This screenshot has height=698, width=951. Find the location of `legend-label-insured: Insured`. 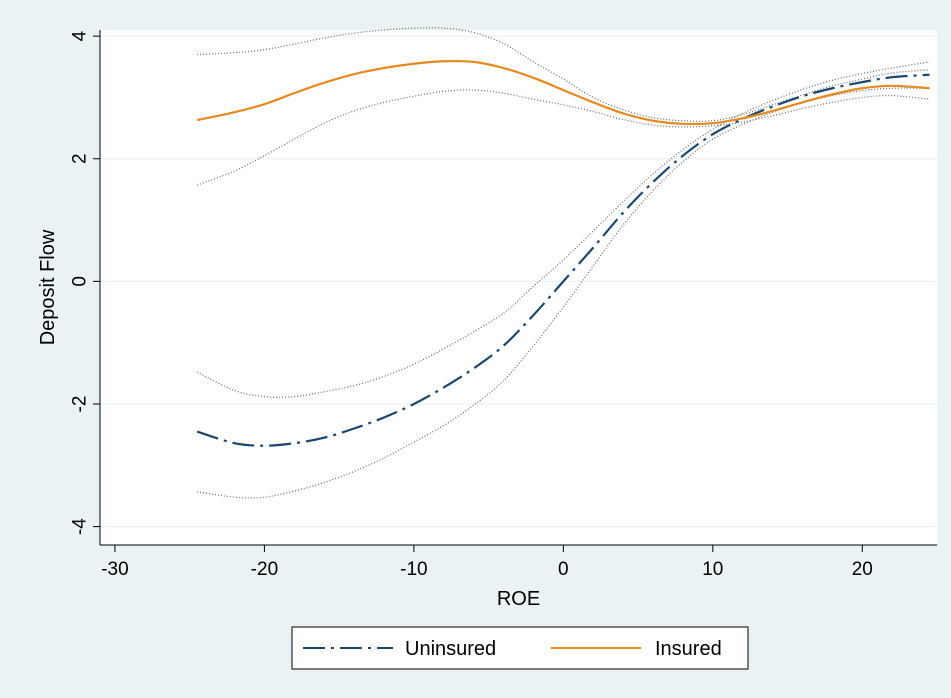

legend-label-insured: Insured is located at coordinates (688, 649).